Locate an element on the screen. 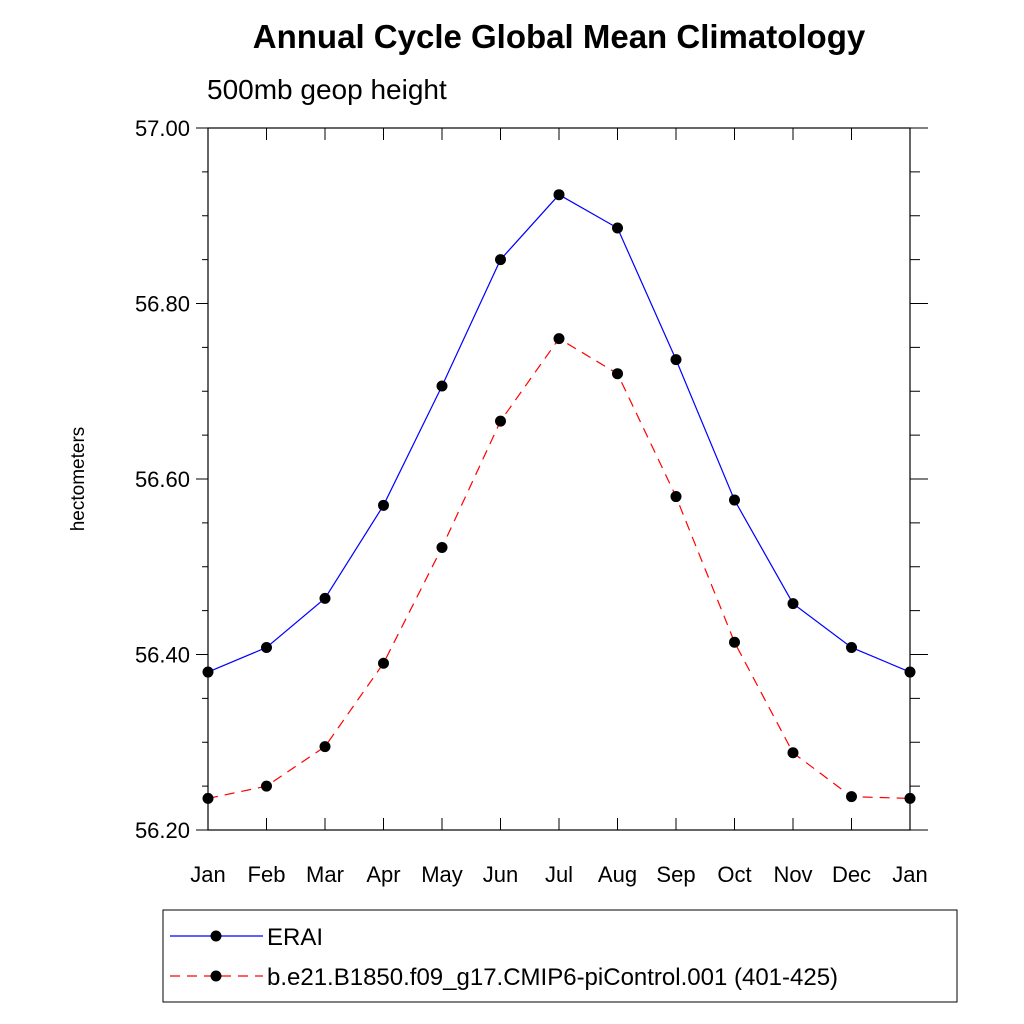 This screenshot has height=1024, width=1024. legend-box is located at coordinates (560, 956).